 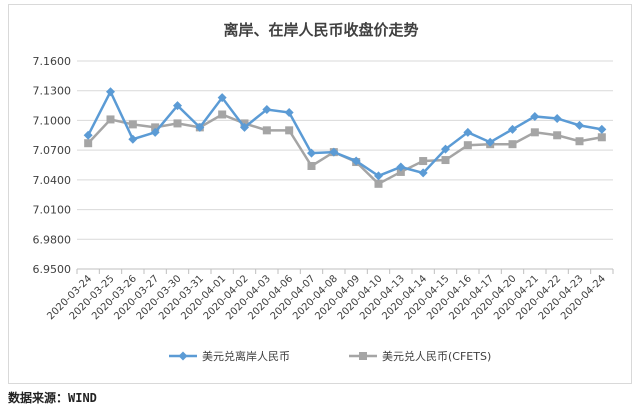 I want to click on y-tick-label: 7.0700, so click(x=52, y=150).